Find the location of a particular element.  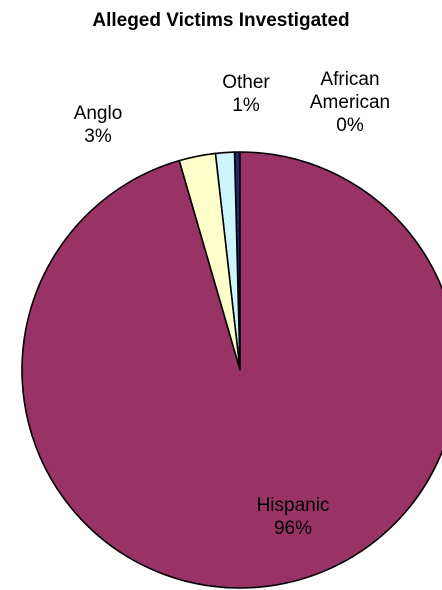

slice-label-other: Other 1% is located at coordinates (246, 94).